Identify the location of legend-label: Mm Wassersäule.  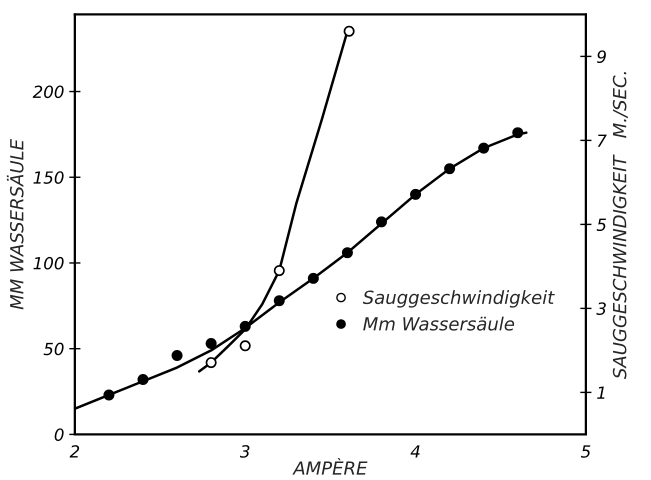
(438, 323).